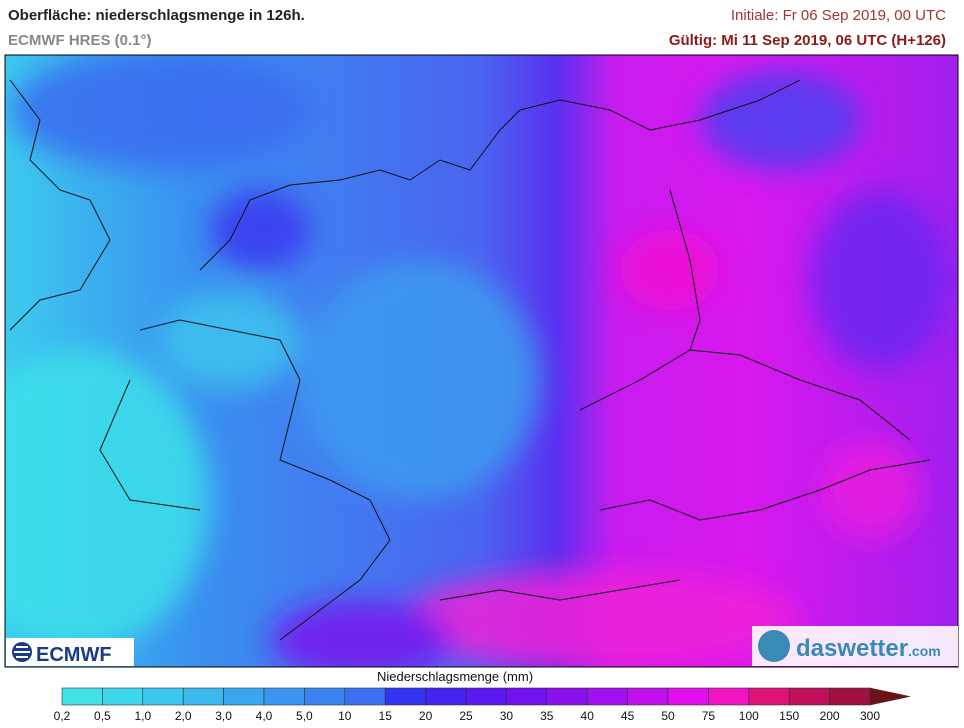  Describe the element at coordinates (156, 15) in the screenshot. I see `title: Oberfläche: niederschlagsmenge in 126h.` at that location.